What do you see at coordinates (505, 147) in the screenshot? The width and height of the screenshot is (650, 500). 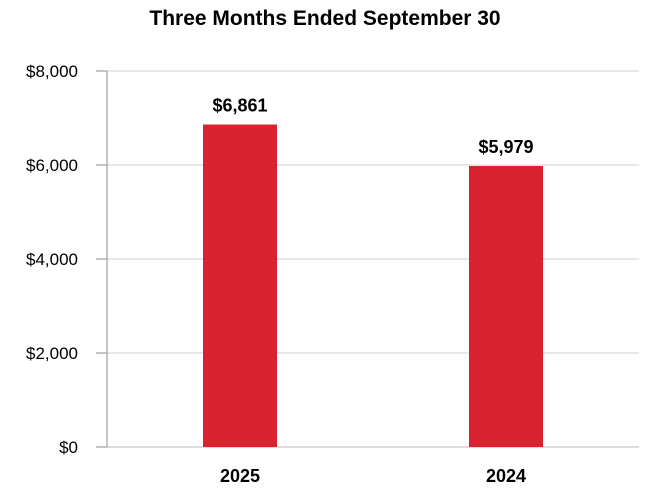 I see `bar-value-label: $5,979` at bounding box center [505, 147].